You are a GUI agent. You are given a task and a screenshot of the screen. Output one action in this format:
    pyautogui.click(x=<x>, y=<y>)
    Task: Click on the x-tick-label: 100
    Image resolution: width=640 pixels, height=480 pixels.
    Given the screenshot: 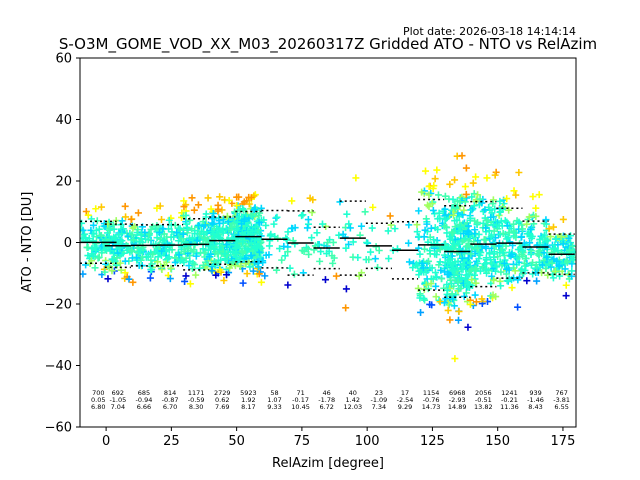 What is the action you would take?
    pyautogui.click(x=367, y=441)
    